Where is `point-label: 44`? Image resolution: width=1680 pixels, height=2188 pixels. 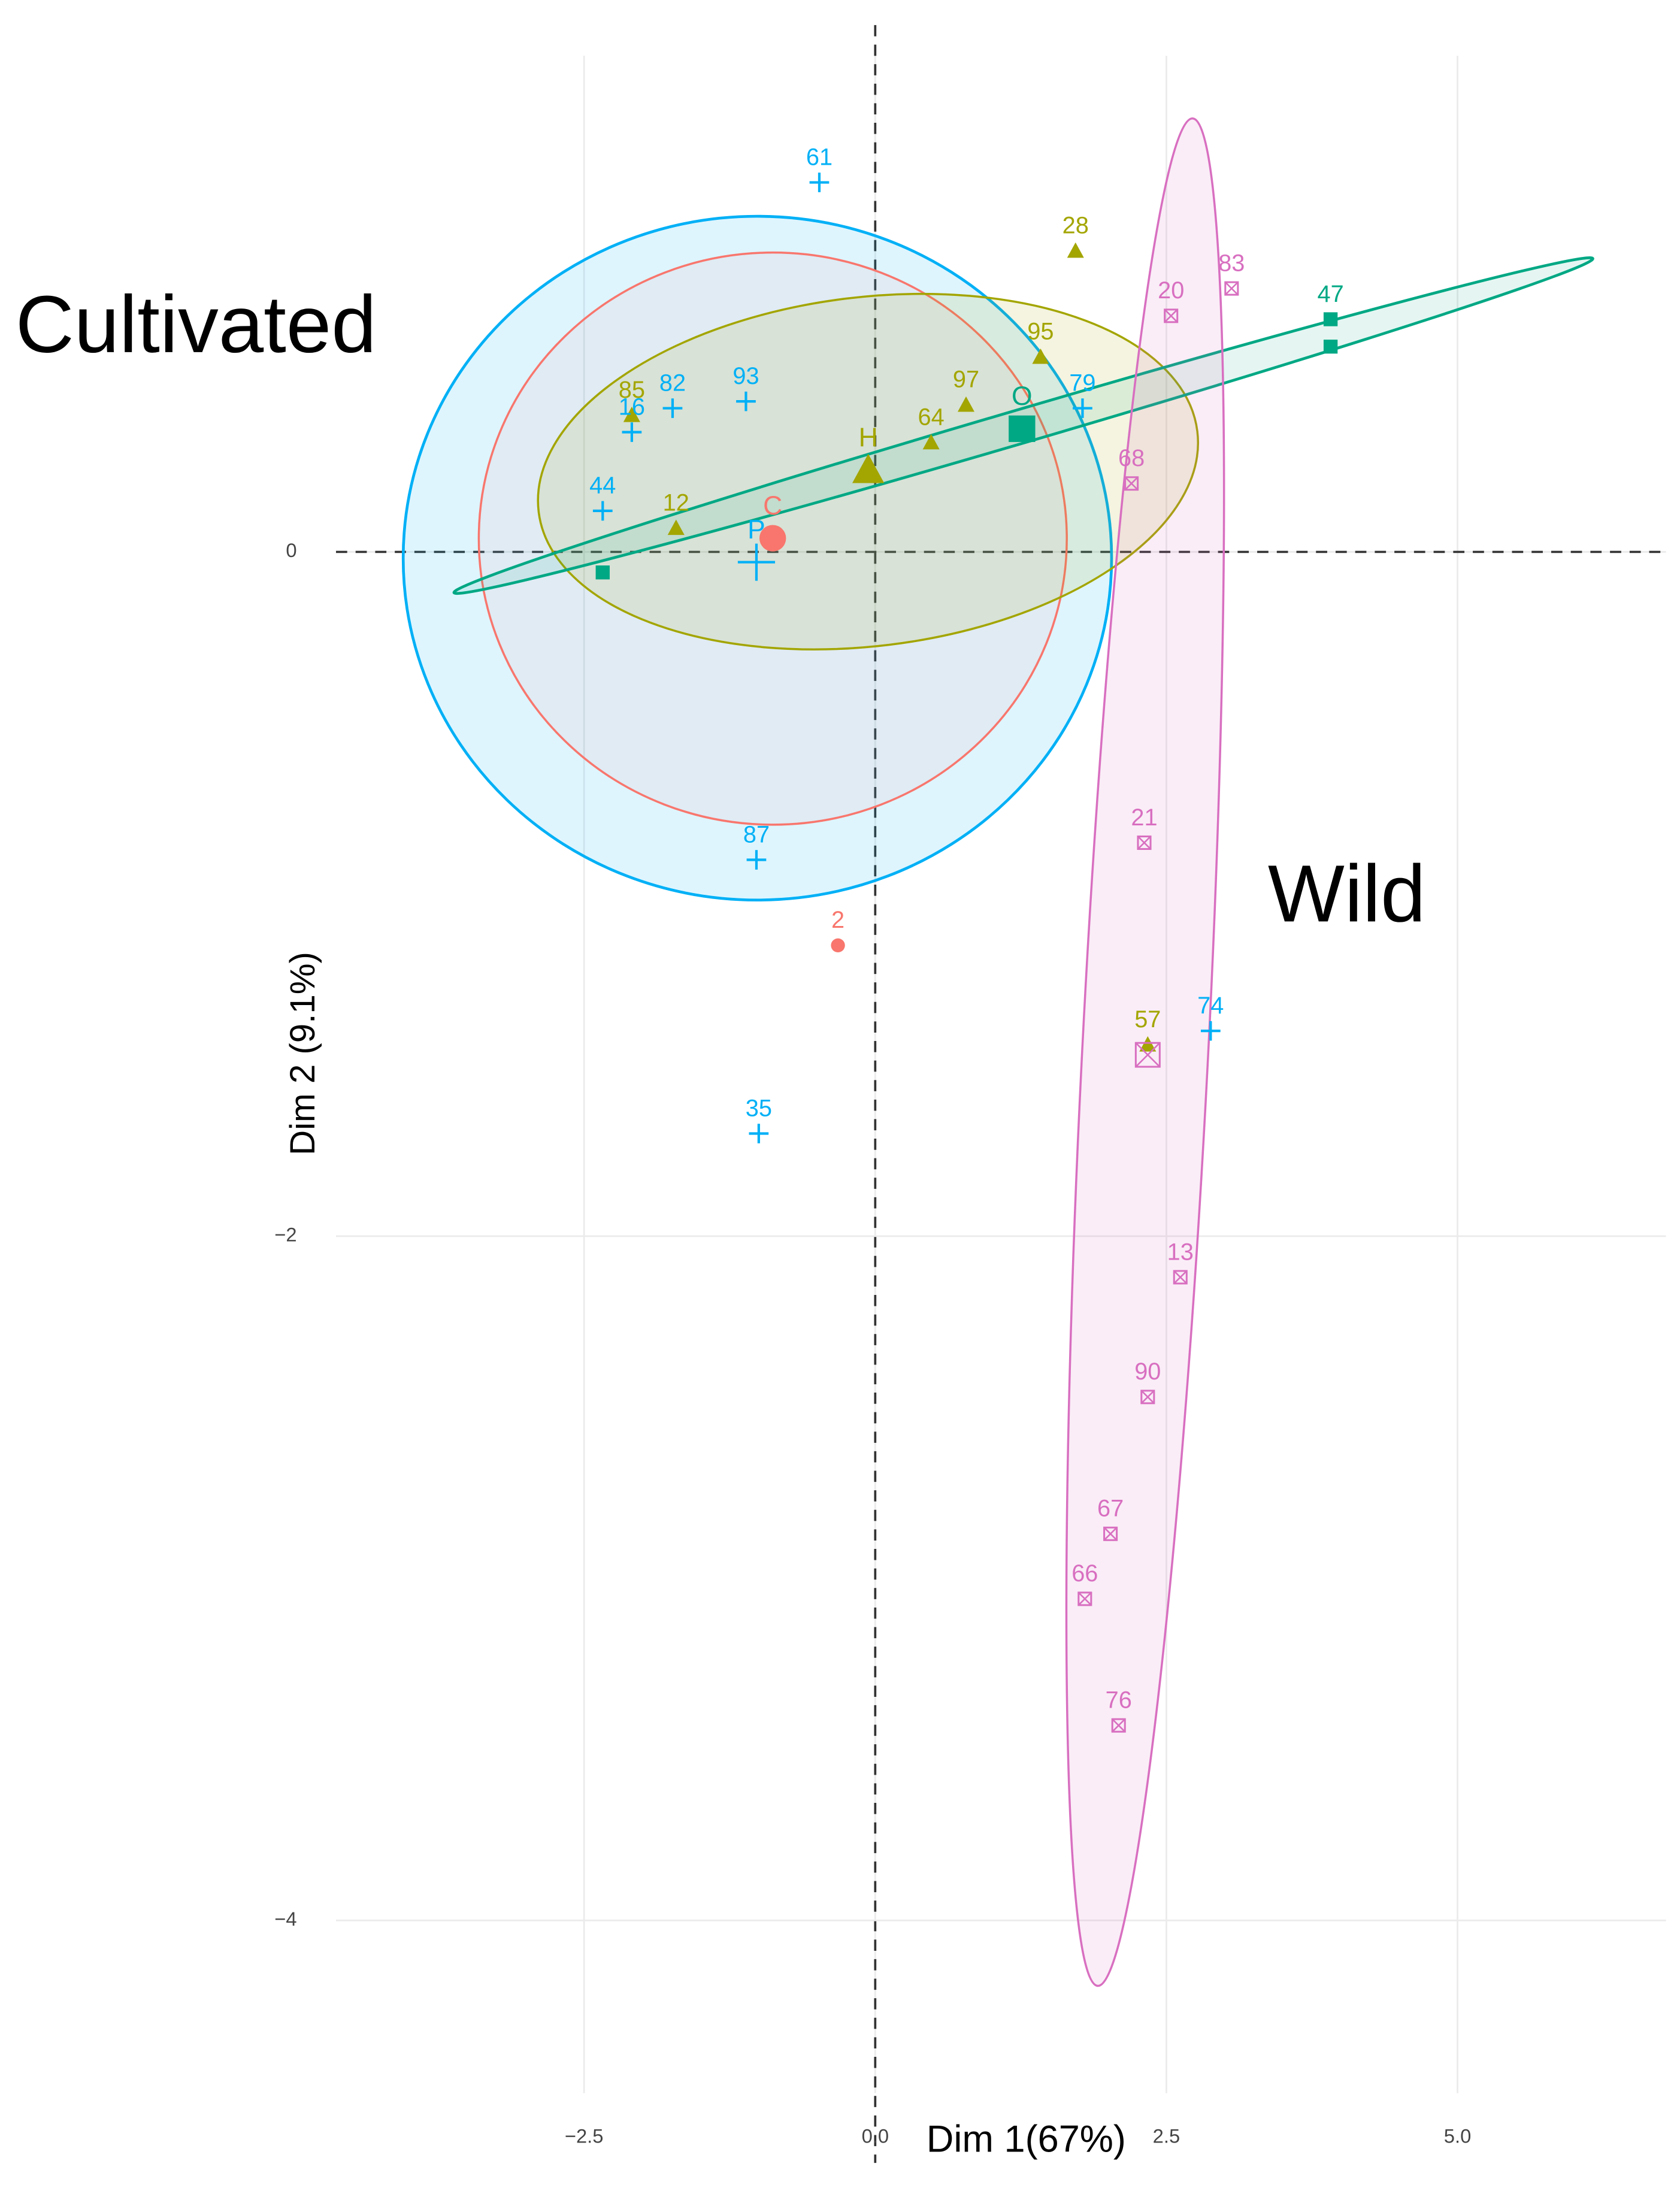
point-label: 44 is located at coordinates (602, 486).